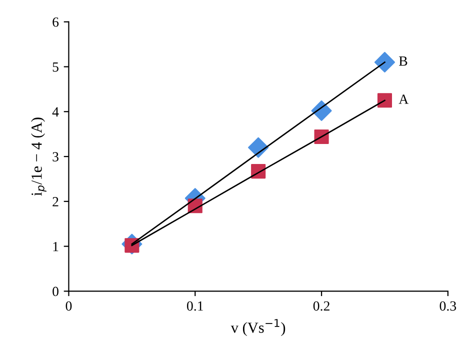 This screenshot has height=364, width=474. I want to click on y-tick-label: 1, so click(55, 247).